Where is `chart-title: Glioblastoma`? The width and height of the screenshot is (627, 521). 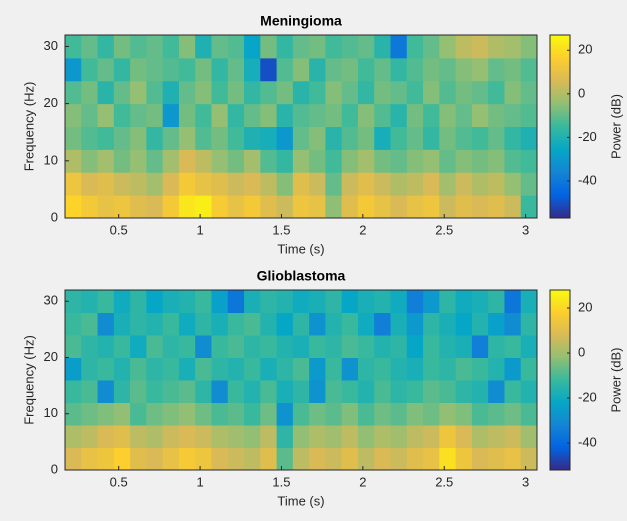 chart-title: Glioblastoma is located at coordinates (301, 276).